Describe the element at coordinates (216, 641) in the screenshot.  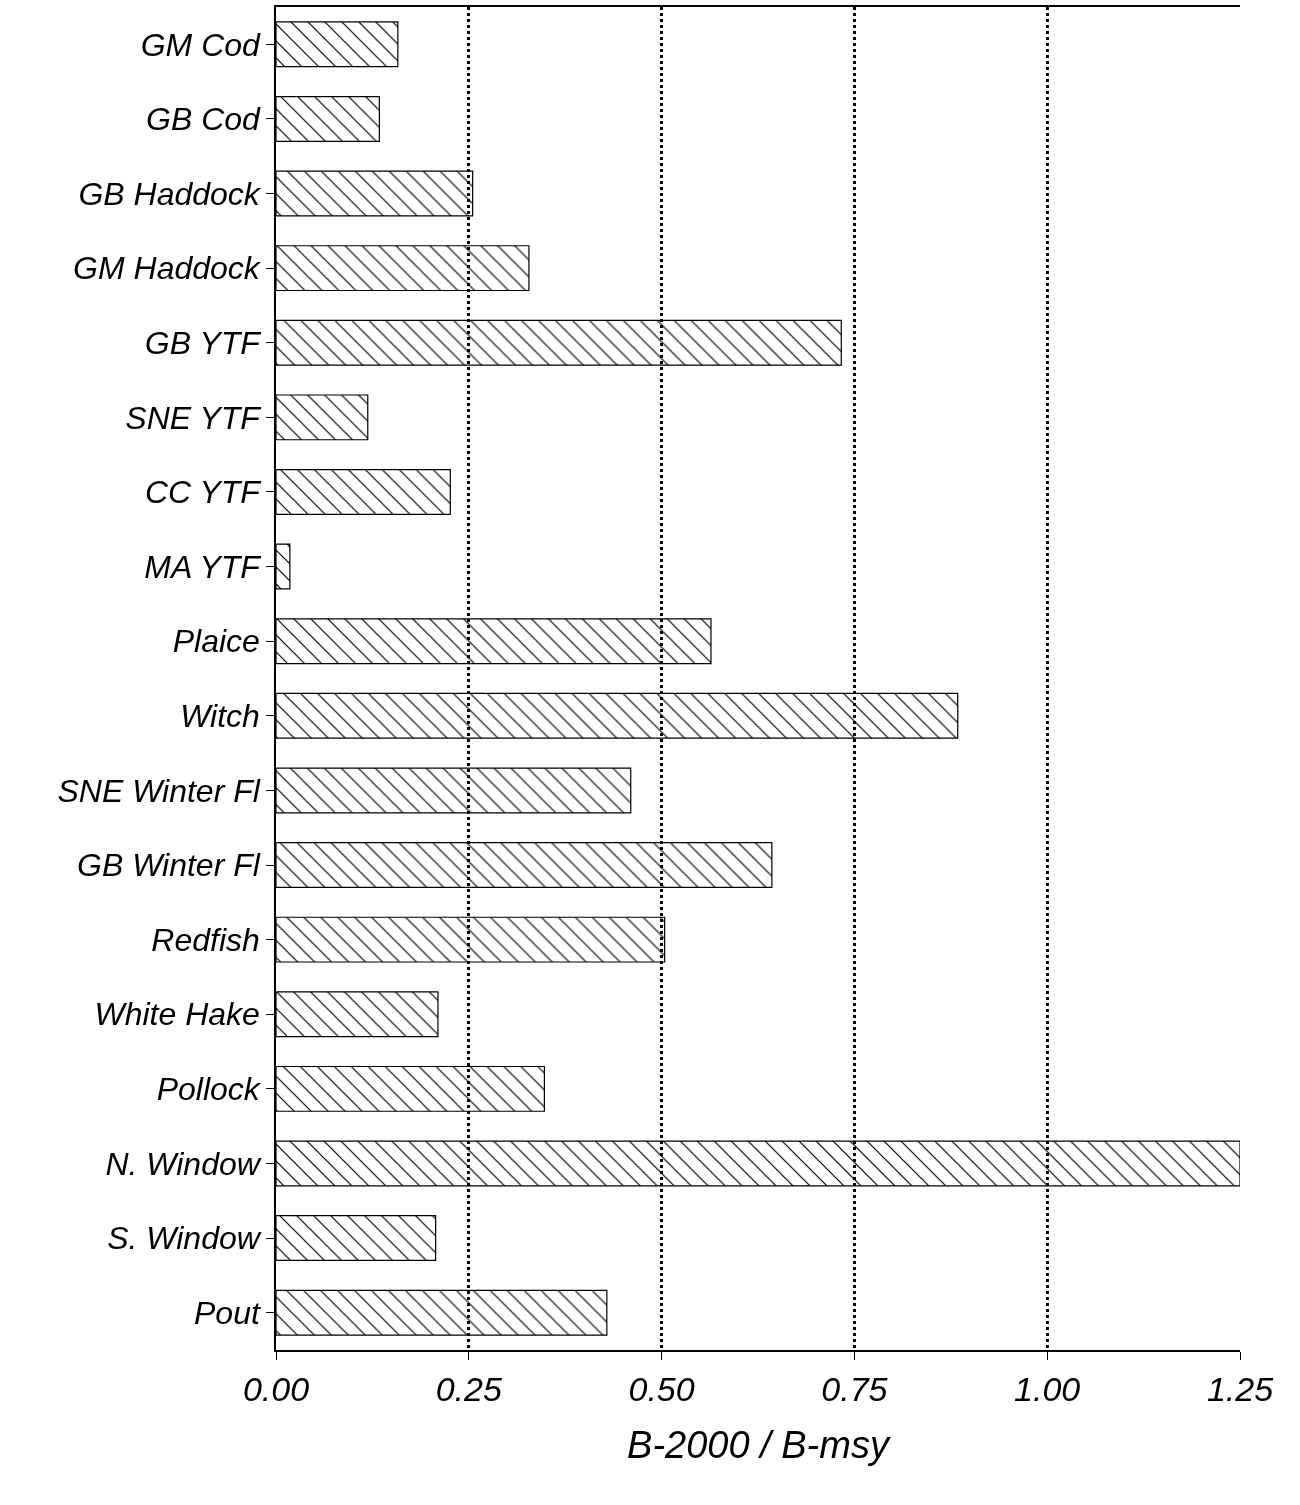
I see `y-tick-label: Plaice` at that location.